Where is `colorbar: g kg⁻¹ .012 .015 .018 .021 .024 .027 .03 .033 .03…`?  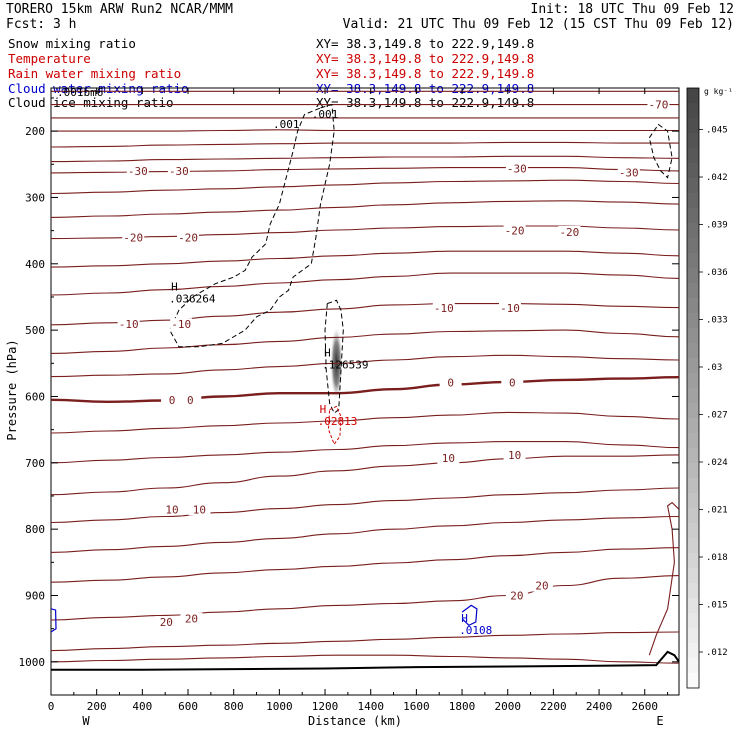 colorbar: g kg⁻¹ .012 .015 .018 .021 .024 .027 .03 .033 .03… is located at coordinates (709, 388).